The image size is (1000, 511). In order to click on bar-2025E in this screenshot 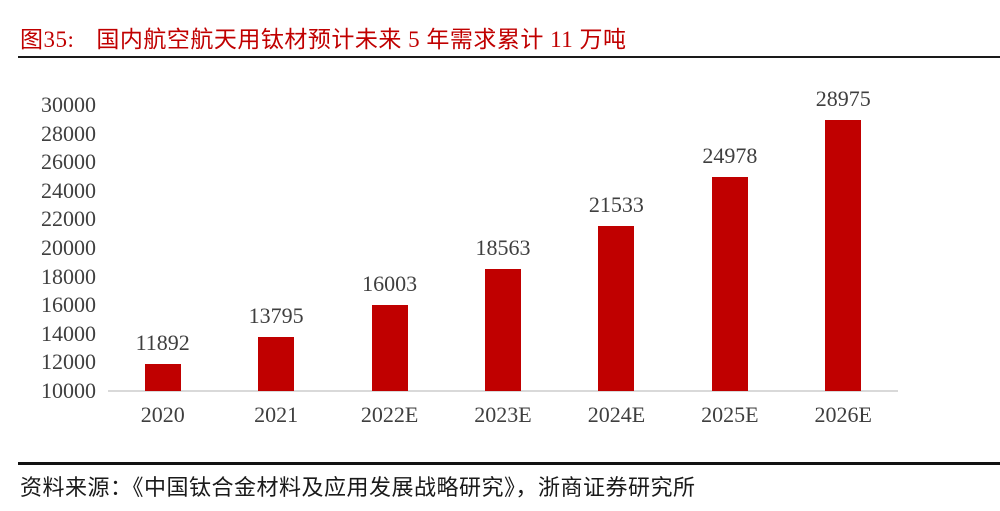, I will do `click(729, 283)`.